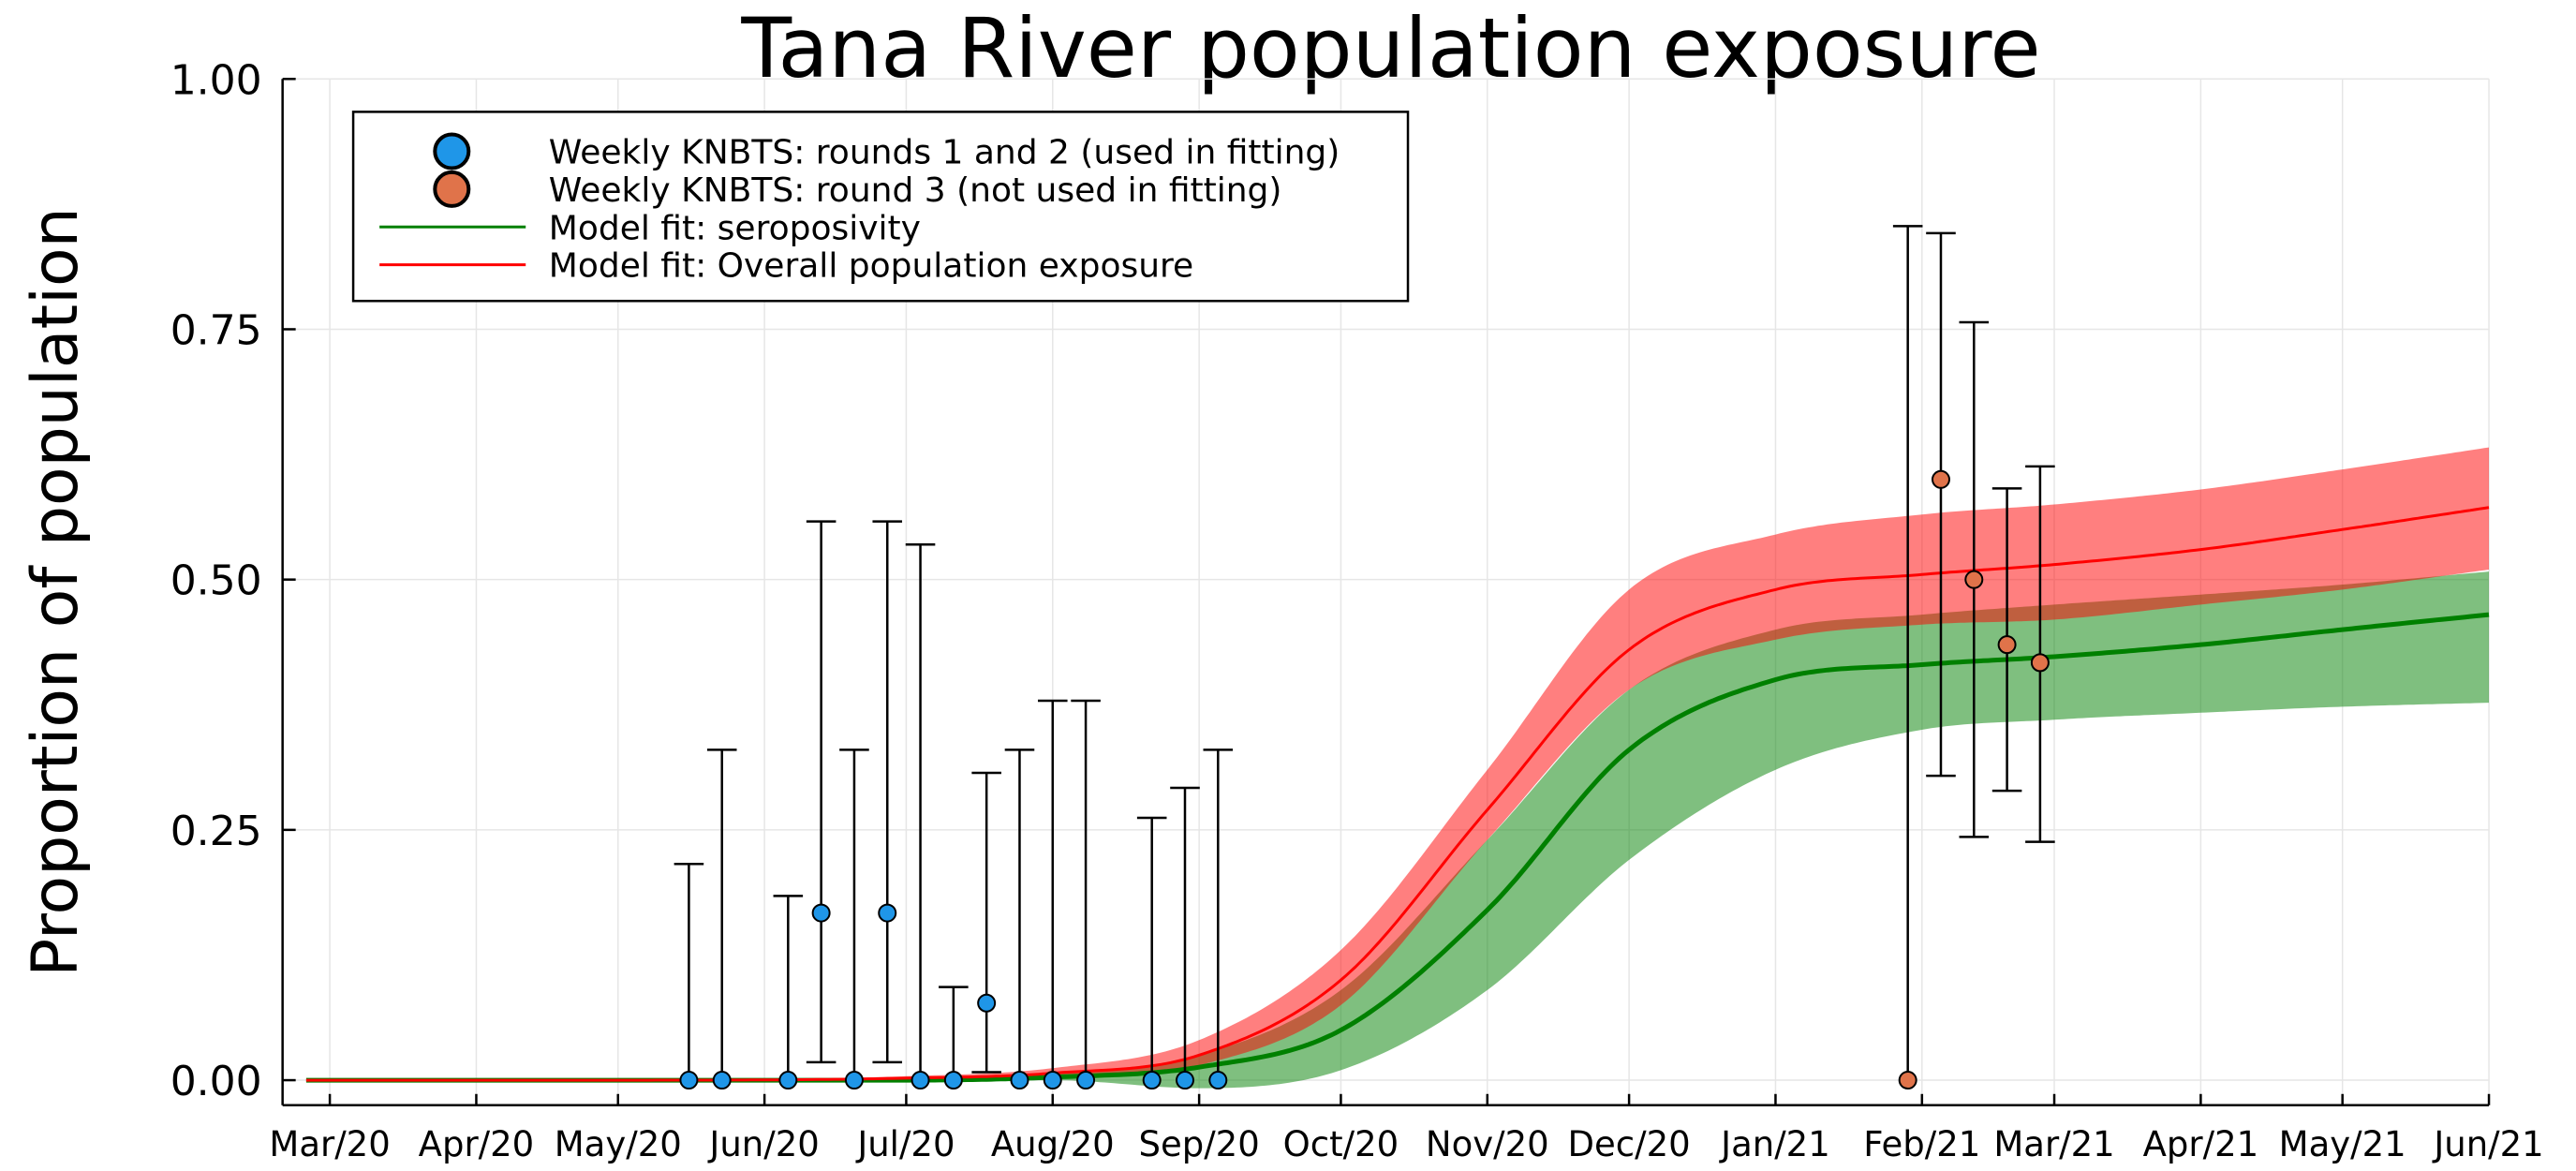  Describe the element at coordinates (763, 1144) in the screenshot. I see `x-tick-label: Jun/20` at that location.